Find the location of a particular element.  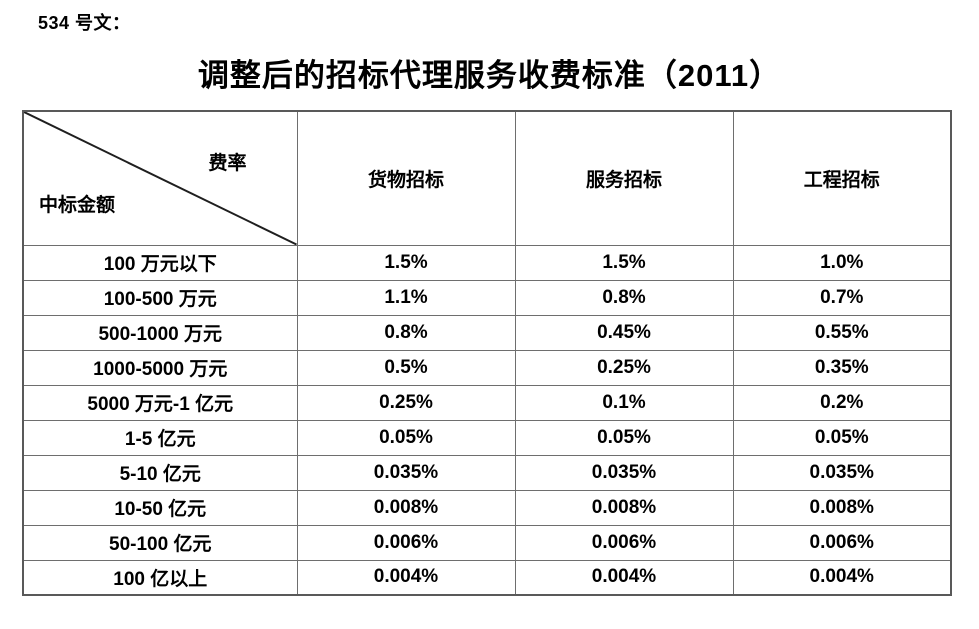

table-row: 5000 万元-1 亿元 0.25% 0.1% 0.2% is located at coordinates (487, 402).